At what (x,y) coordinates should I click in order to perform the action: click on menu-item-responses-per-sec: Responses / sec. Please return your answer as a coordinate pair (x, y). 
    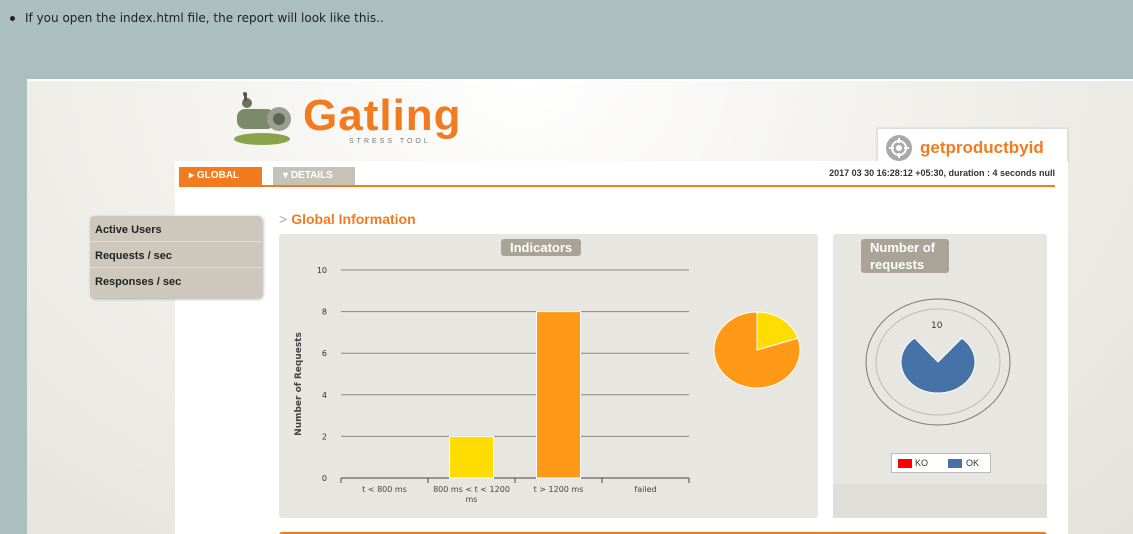
    Looking at the image, I should click on (138, 282).